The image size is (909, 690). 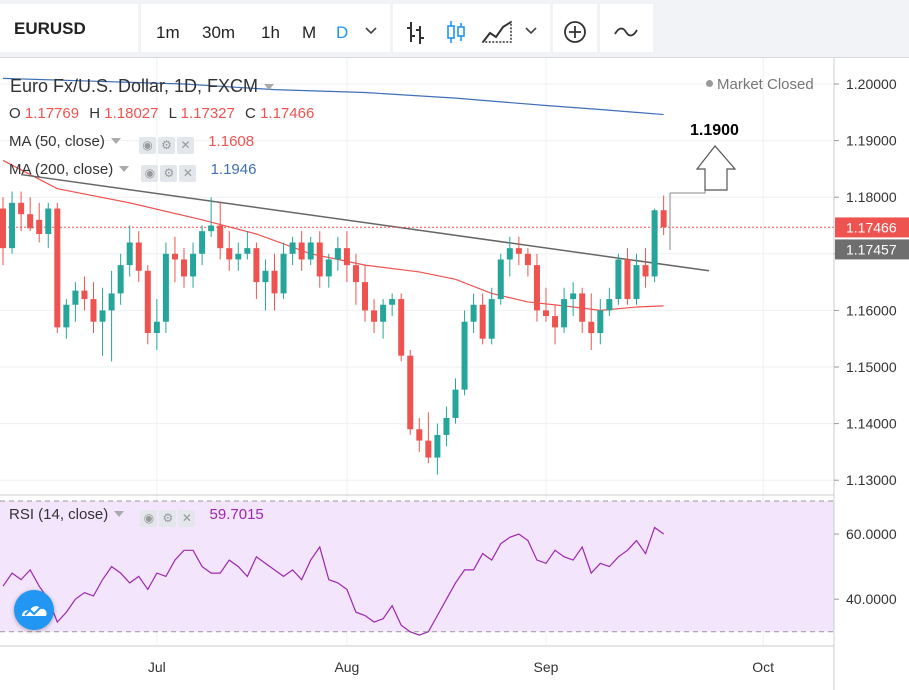 What do you see at coordinates (131, 143) in the screenshot?
I see `ma50-legend: MA (50, close) ◉ ⚙ ✕ 1.1608` at bounding box center [131, 143].